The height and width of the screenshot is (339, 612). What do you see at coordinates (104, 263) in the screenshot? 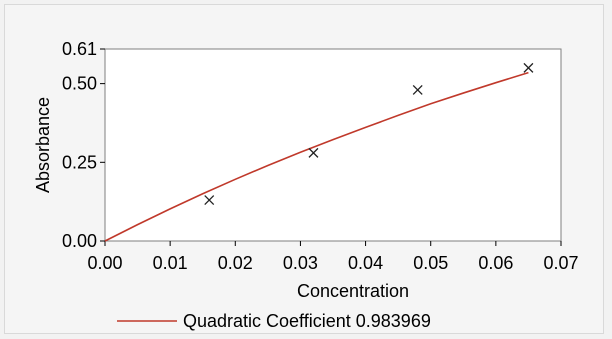
I see `x-tick-label: 0.00` at bounding box center [104, 263].